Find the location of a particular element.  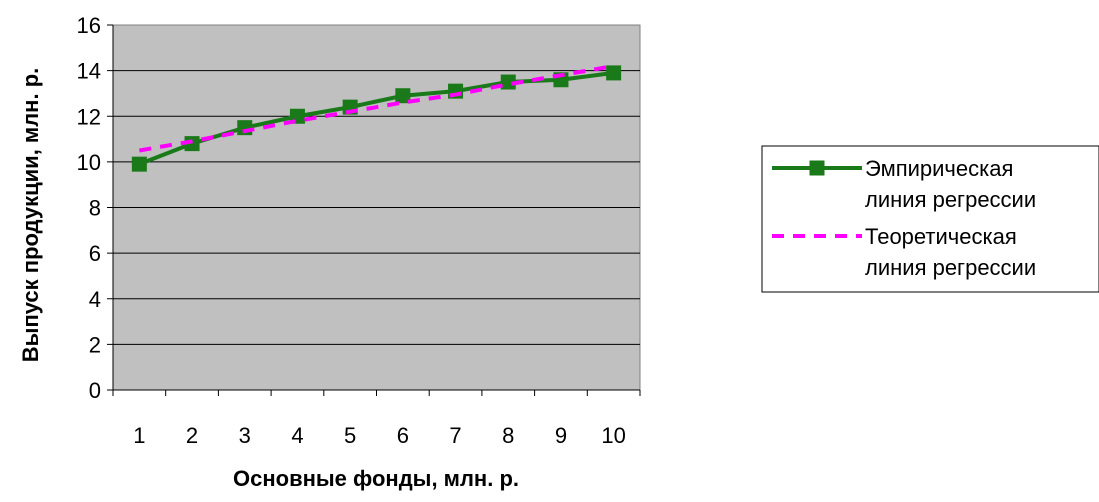

legend-label-theoretical-line2: линия регрессии is located at coordinates (950, 267).